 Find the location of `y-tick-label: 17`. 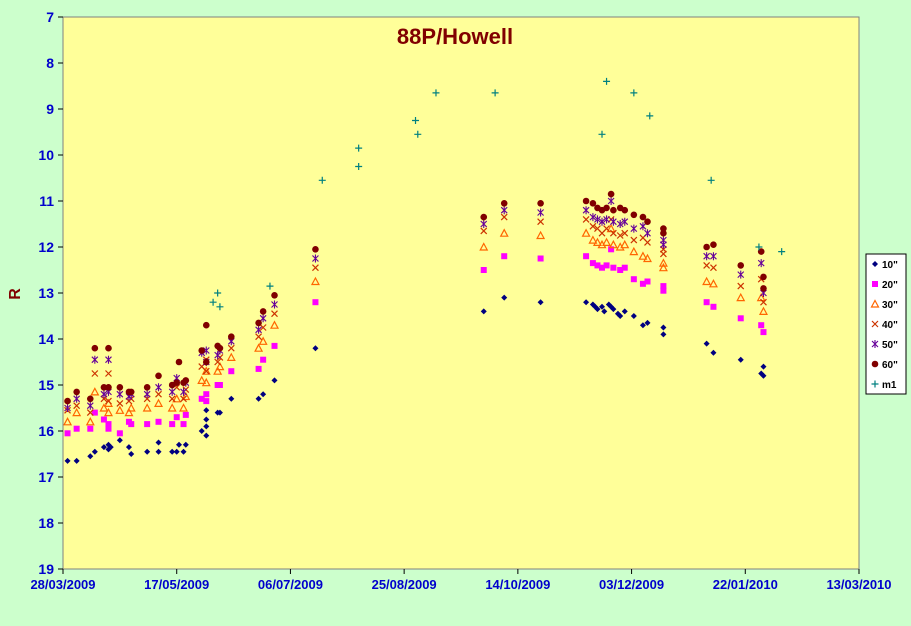

y-tick-label: 17 is located at coordinates (46, 477).